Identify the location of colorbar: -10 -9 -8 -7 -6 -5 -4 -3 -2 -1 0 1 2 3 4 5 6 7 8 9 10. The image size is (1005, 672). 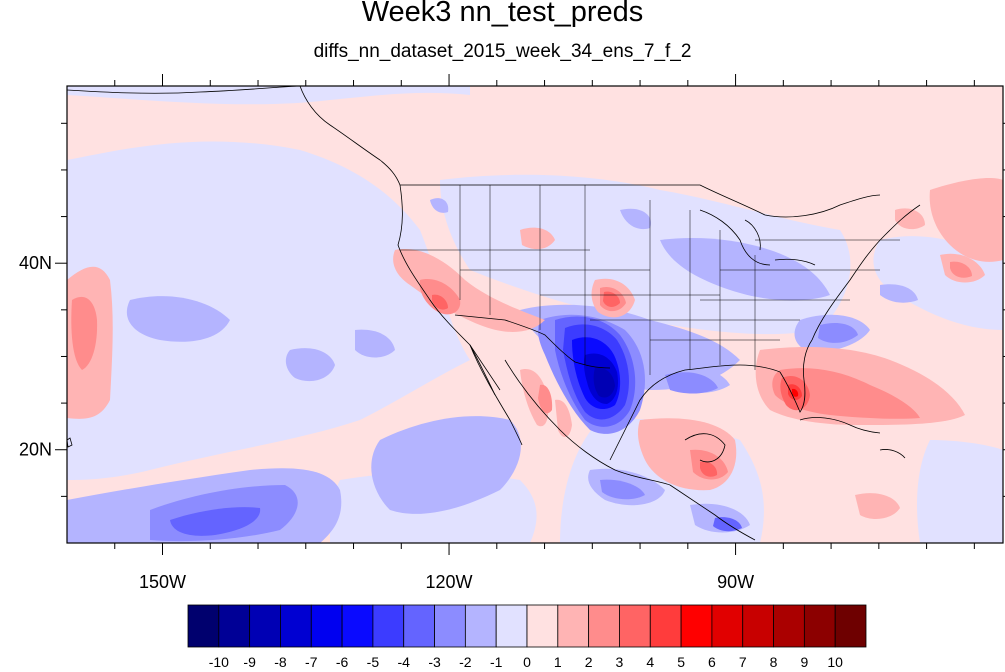
(527, 637).